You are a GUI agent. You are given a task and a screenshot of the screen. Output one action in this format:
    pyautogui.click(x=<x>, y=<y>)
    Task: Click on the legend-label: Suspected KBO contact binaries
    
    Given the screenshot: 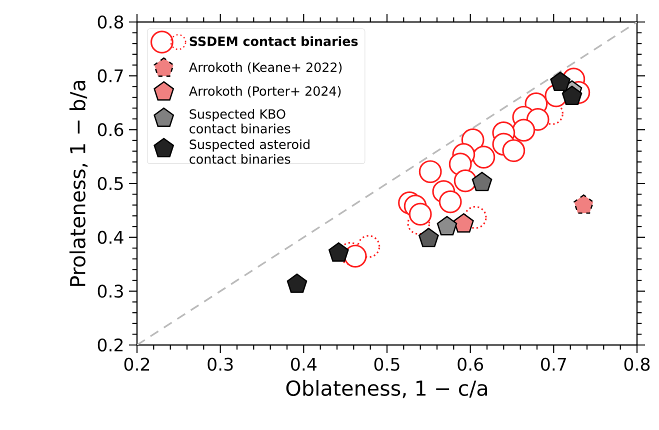 What is the action you would take?
    pyautogui.click(x=240, y=121)
    